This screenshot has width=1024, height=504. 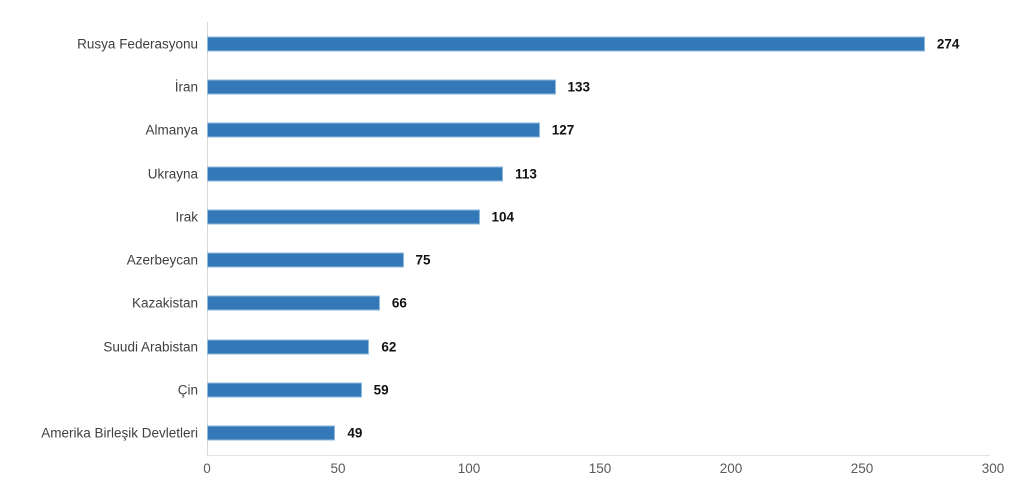 What do you see at coordinates (600, 468) in the screenshot?
I see `x-tick-label: 150` at bounding box center [600, 468].